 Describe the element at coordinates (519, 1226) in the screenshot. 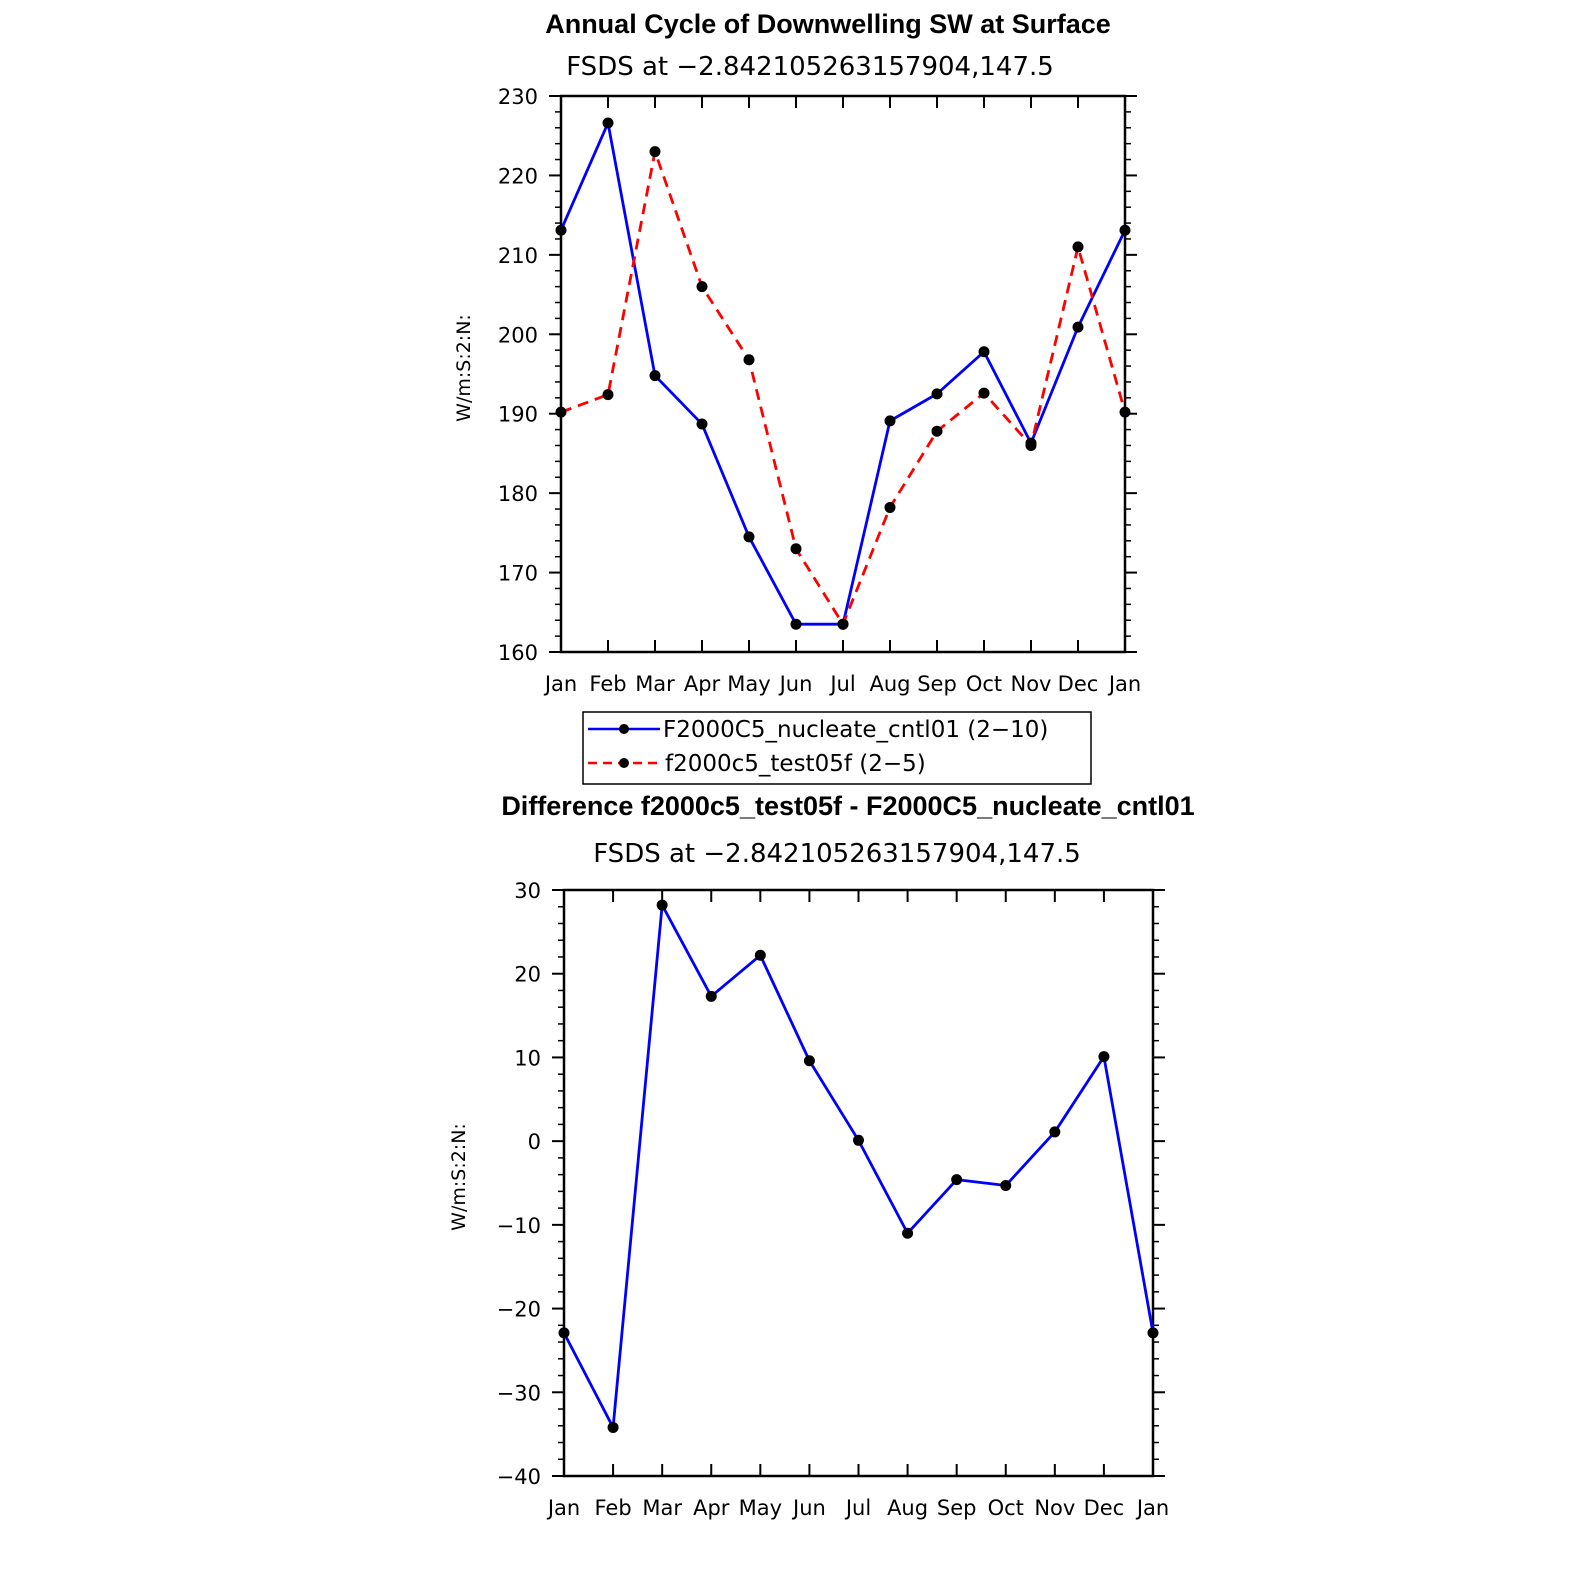

I see `y-tick-label: −10` at that location.